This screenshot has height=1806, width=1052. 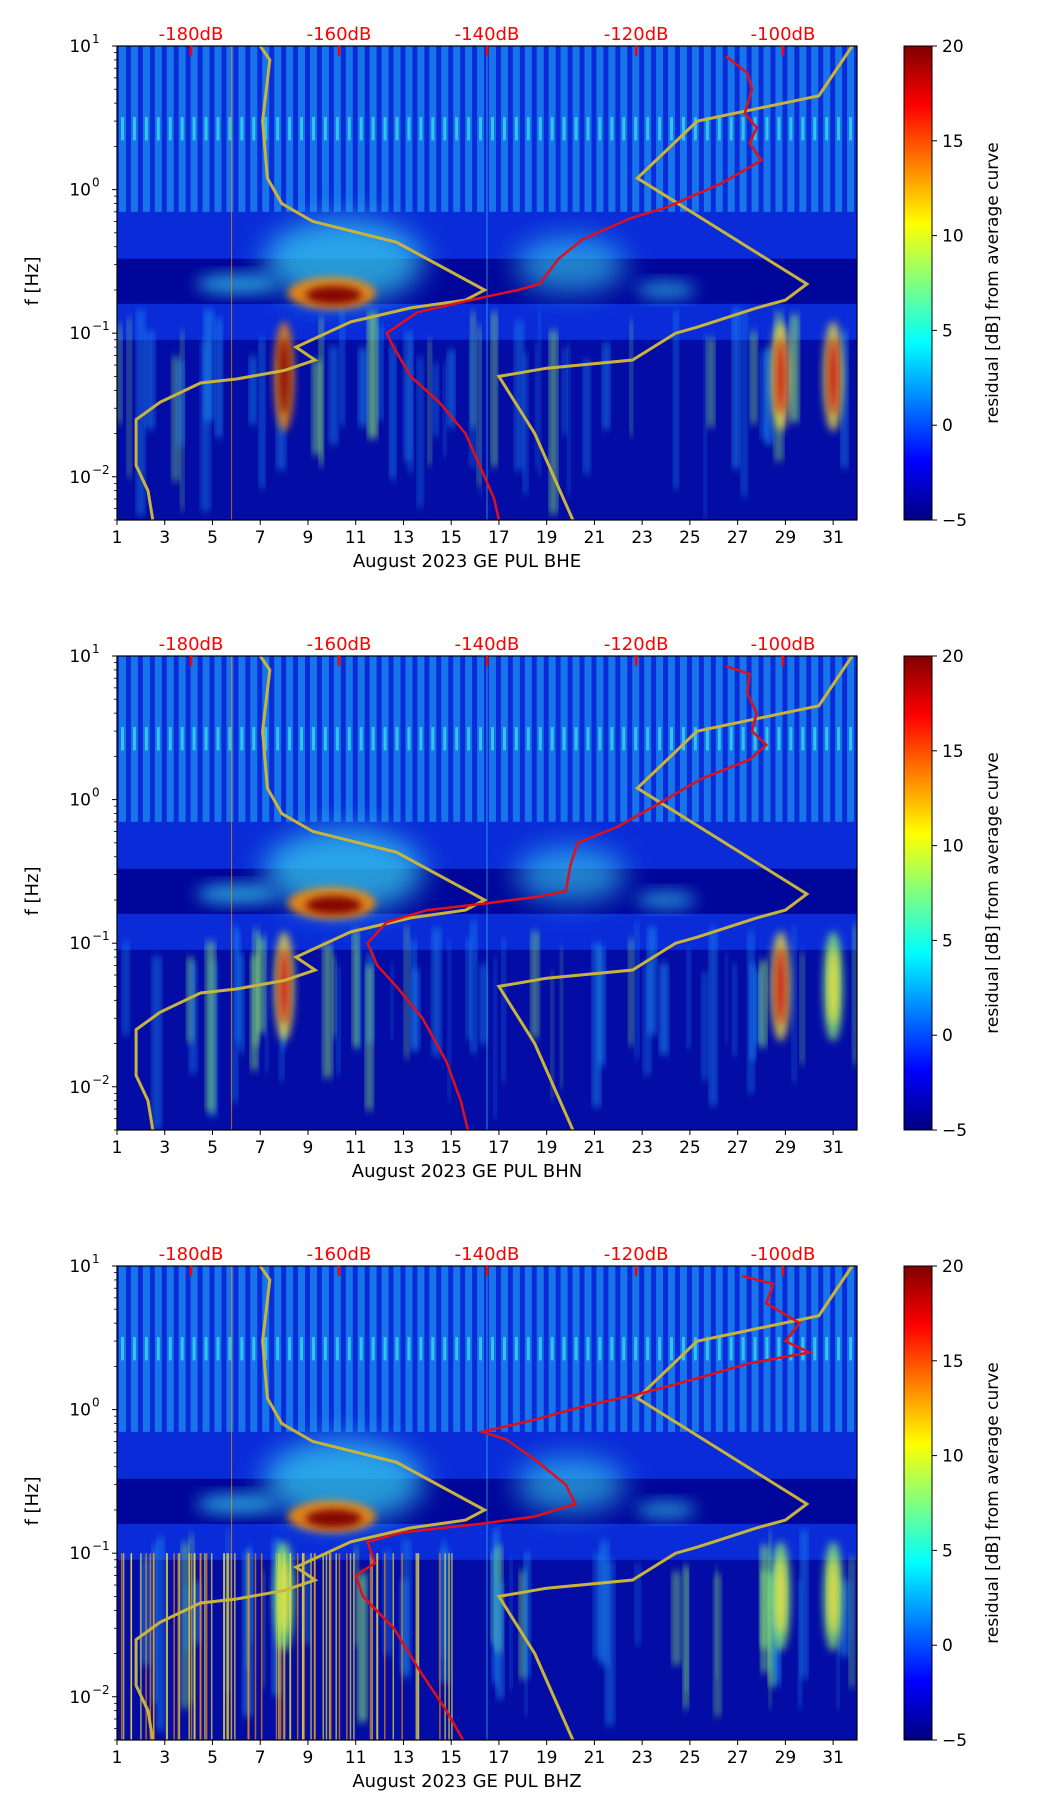 What do you see at coordinates (164, 538) in the screenshot?
I see `x-tick-label: 3` at bounding box center [164, 538].